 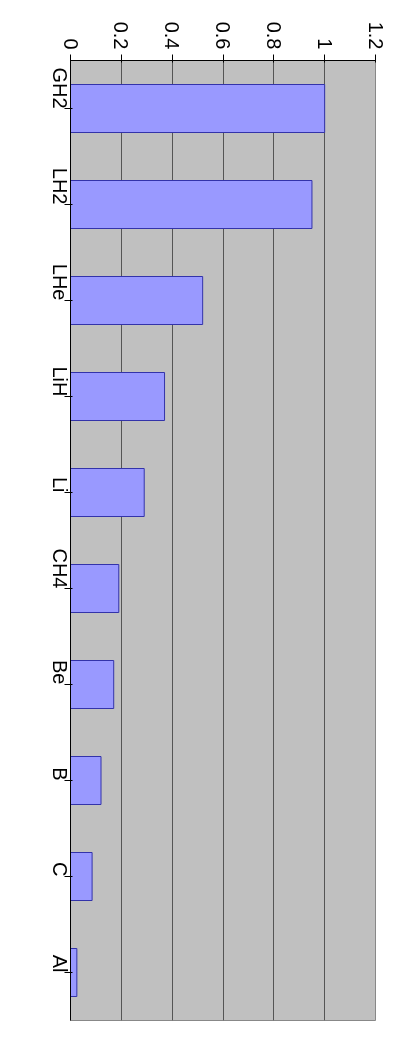 What do you see at coordinates (59, 869) in the screenshot?
I see `y-tick-label: C` at bounding box center [59, 869].